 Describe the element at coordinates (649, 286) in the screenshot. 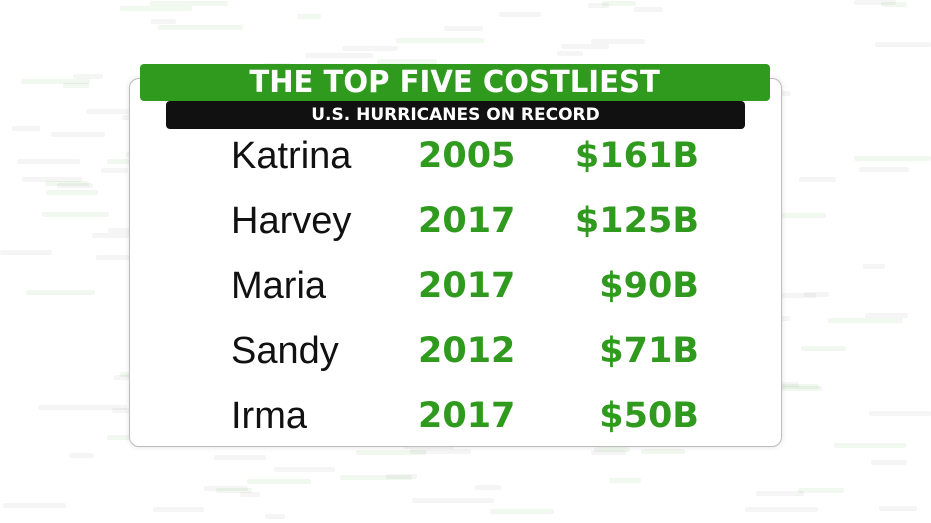

I see `hurricane-cost: $90B` at that location.